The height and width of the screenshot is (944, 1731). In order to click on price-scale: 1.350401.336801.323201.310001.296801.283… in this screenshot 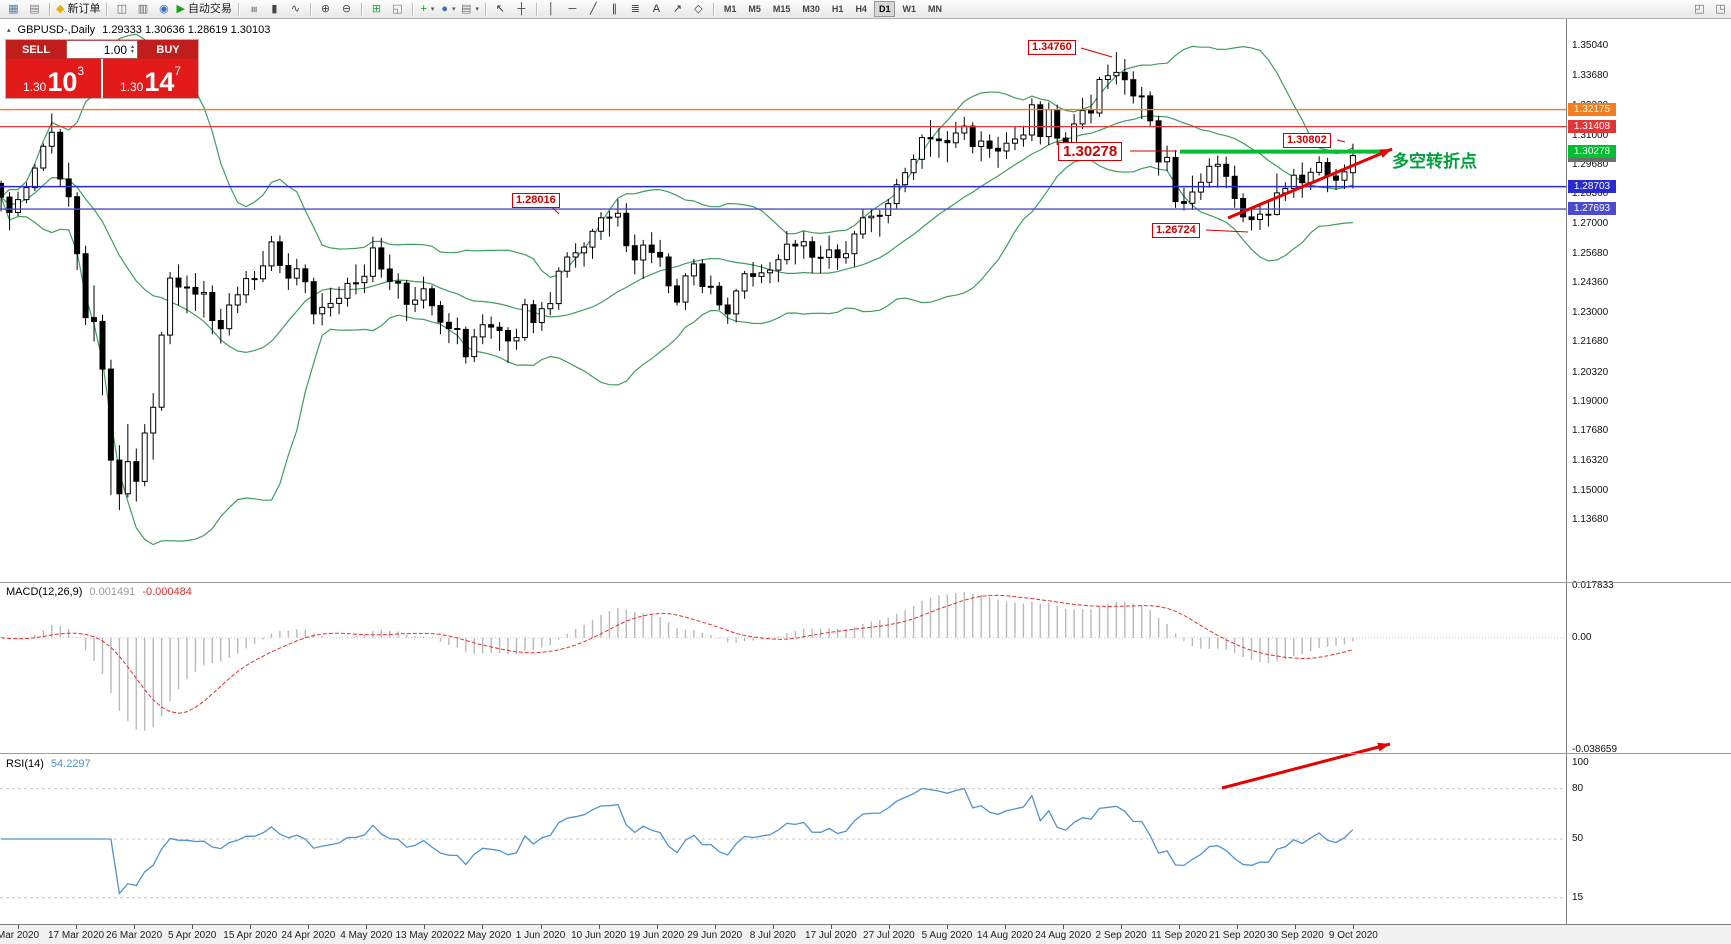, I will do `click(1648, 481)`.